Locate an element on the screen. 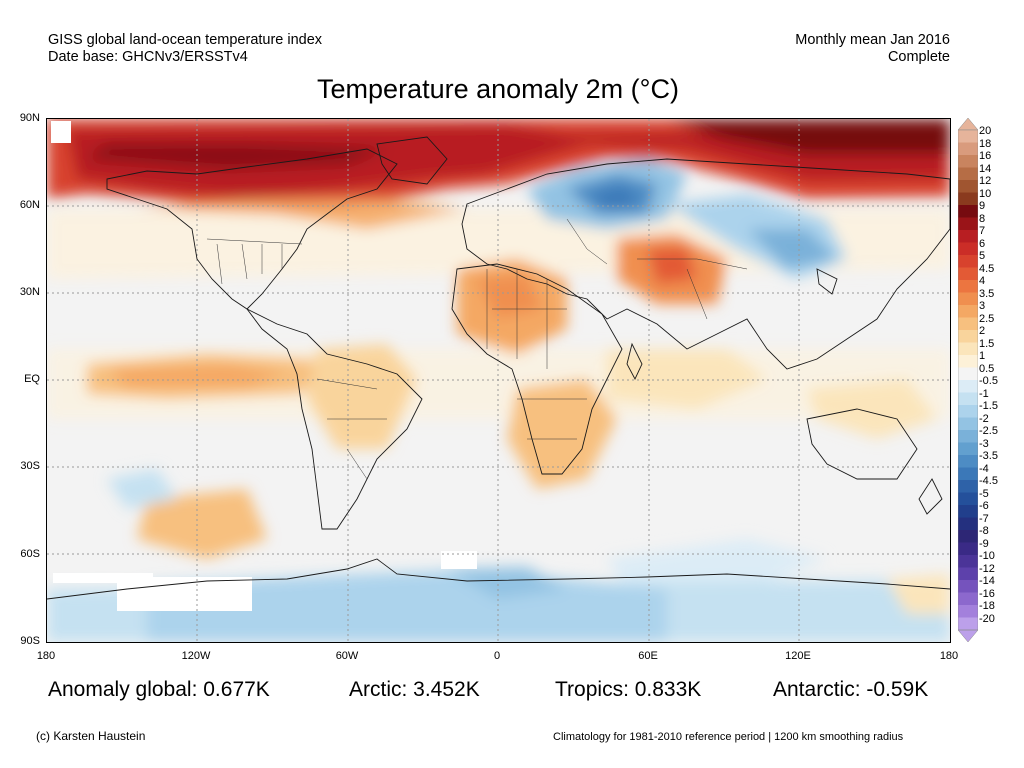 The image size is (1024, 768). colorbar-tick-label: -1 is located at coordinates (984, 393).